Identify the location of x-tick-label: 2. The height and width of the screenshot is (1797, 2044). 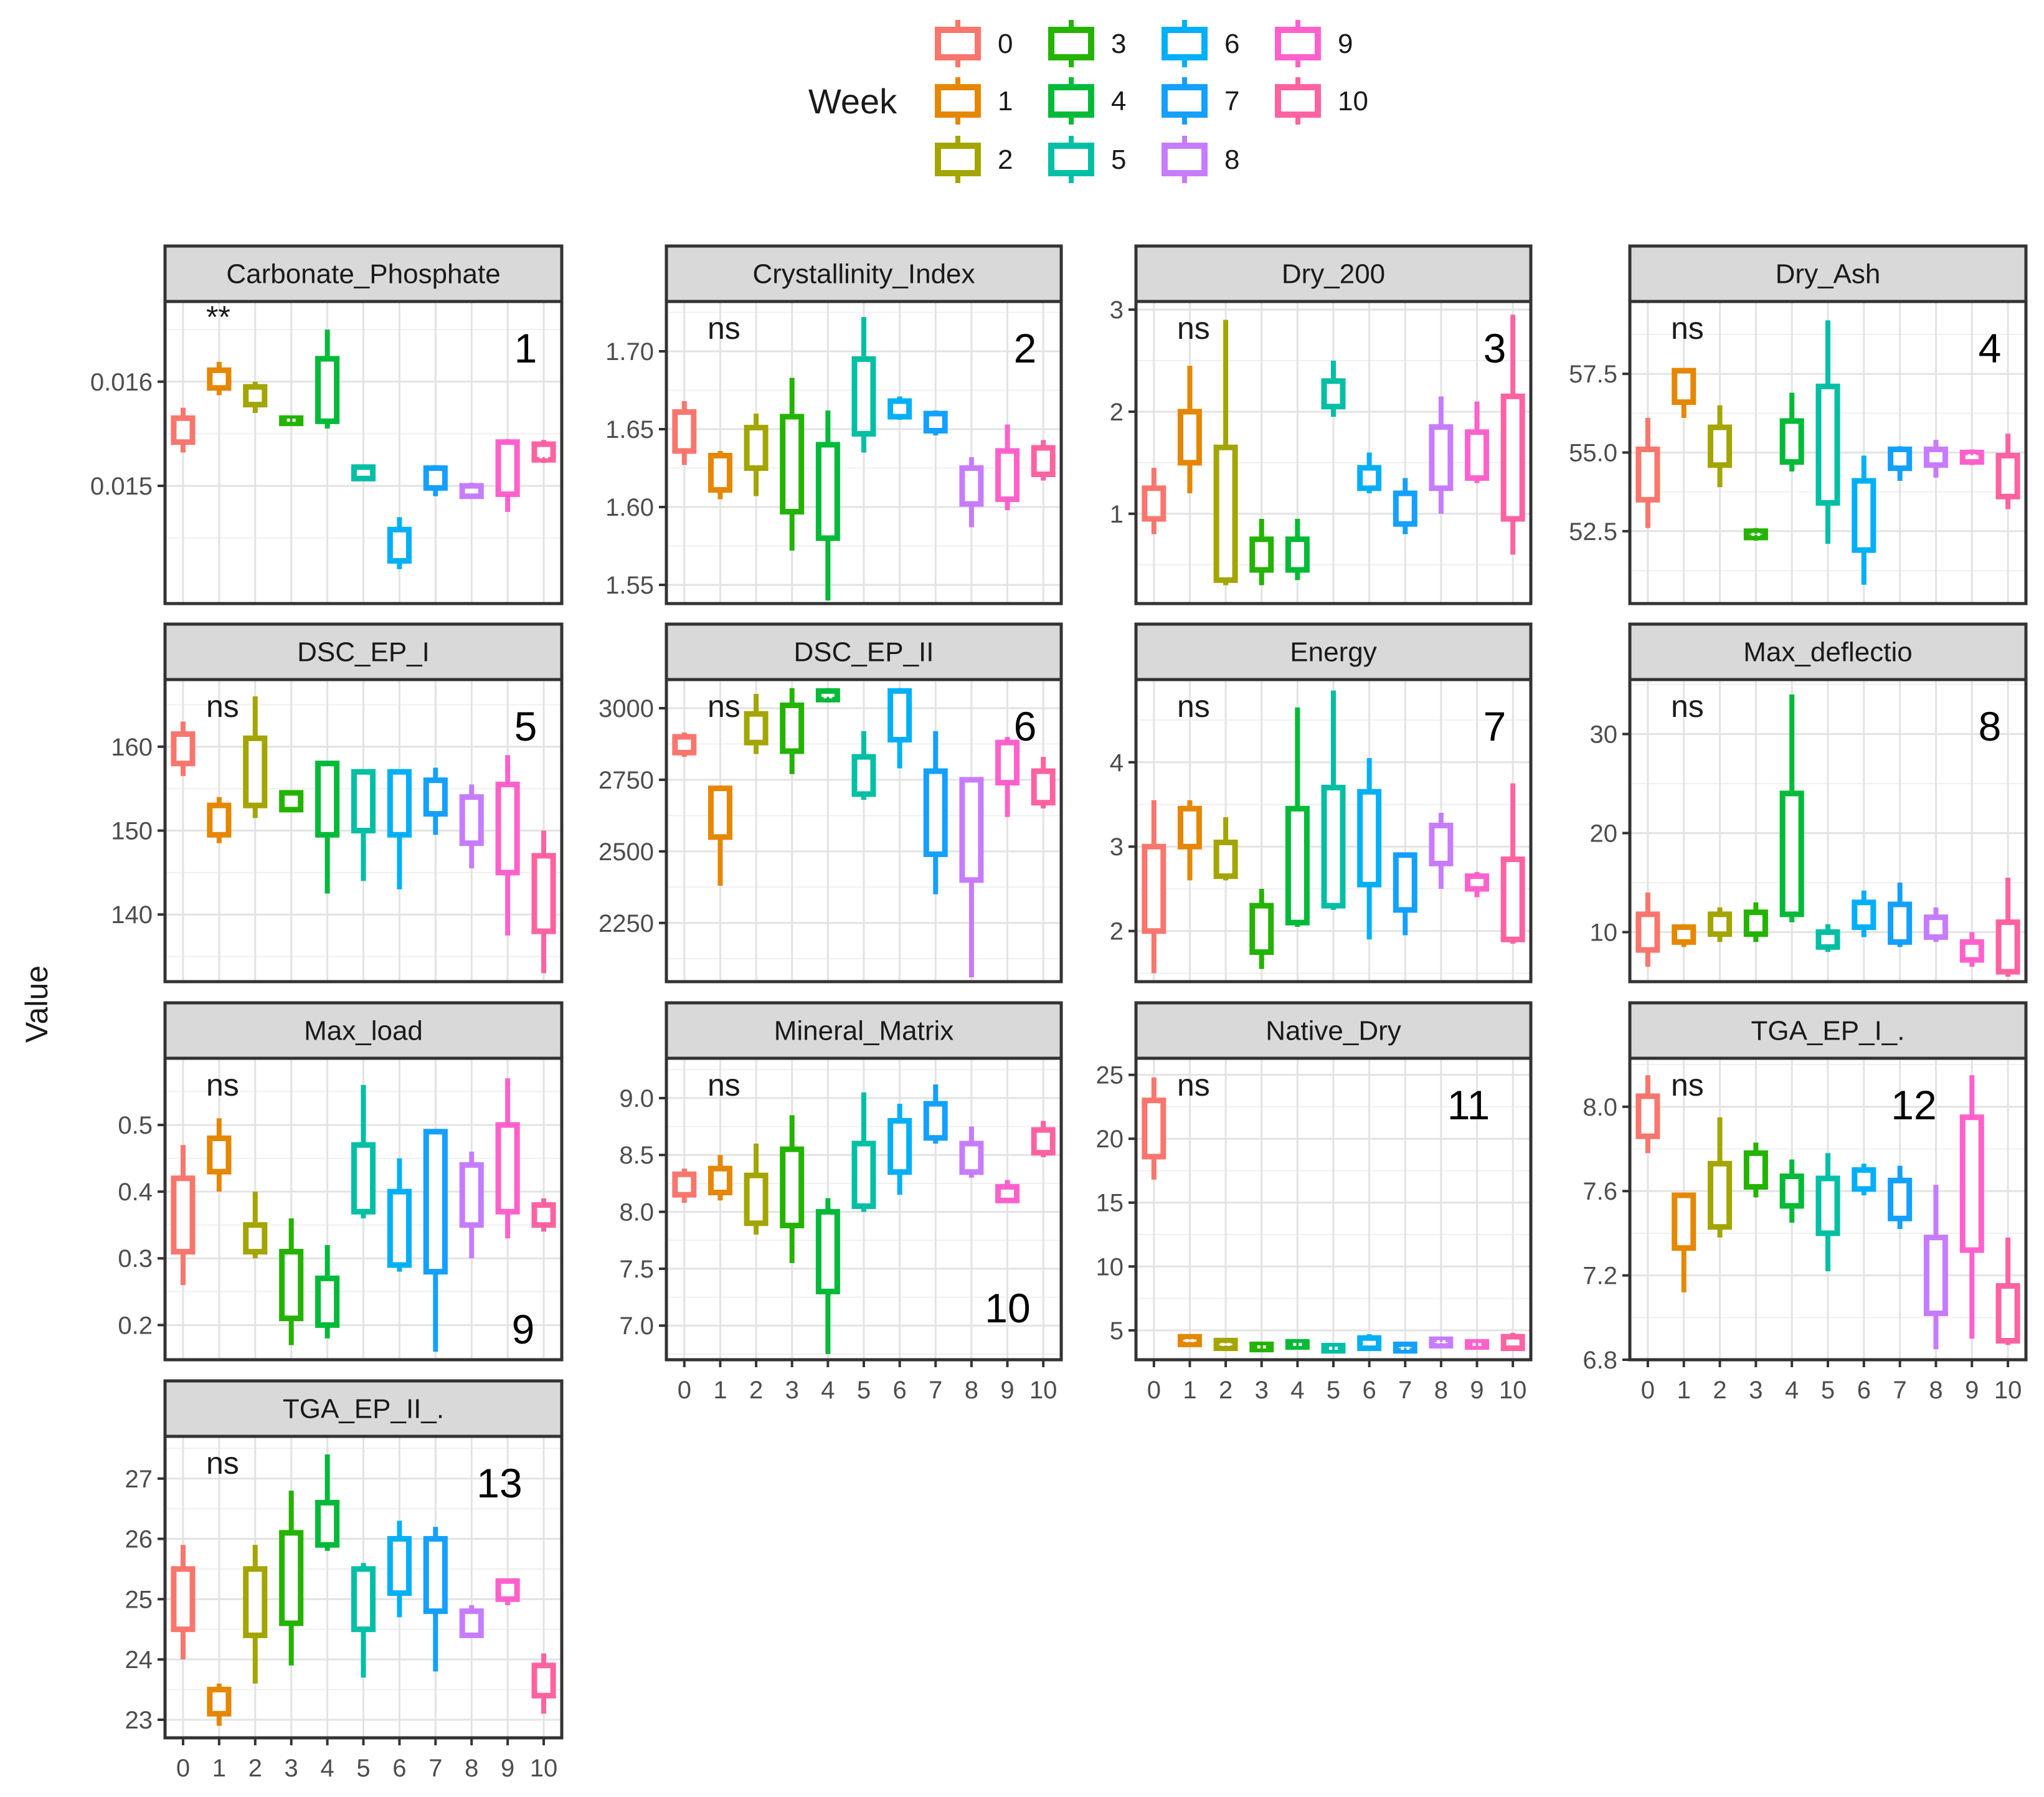
(1226, 1391).